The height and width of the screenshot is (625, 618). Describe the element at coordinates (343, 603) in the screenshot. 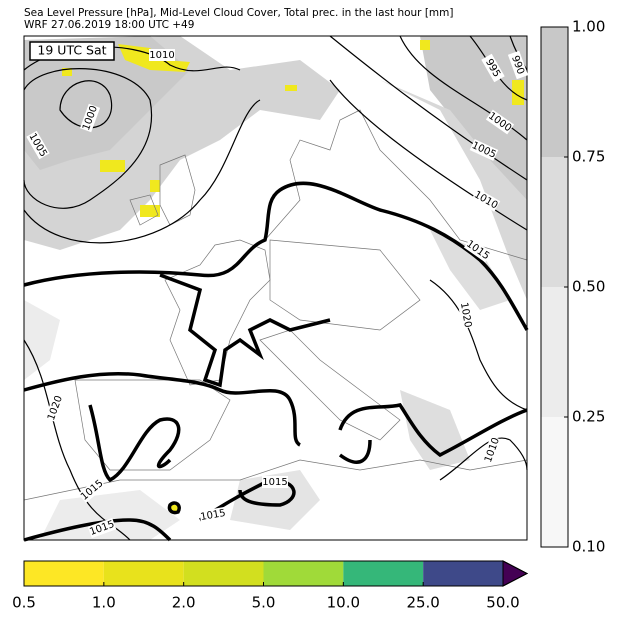

I see `precip-colorbar-label: 10.0` at that location.